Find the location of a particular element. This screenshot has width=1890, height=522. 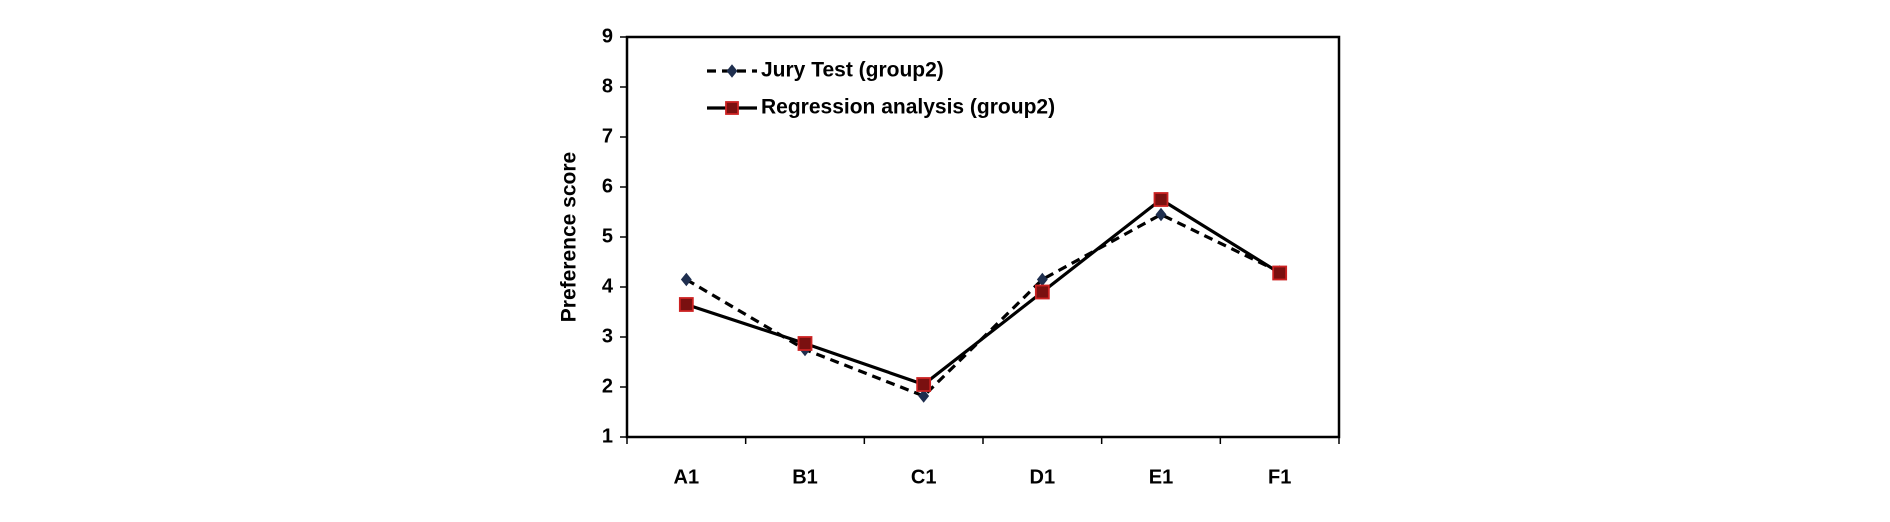

y-tick-label: 5 is located at coordinates (607, 236).